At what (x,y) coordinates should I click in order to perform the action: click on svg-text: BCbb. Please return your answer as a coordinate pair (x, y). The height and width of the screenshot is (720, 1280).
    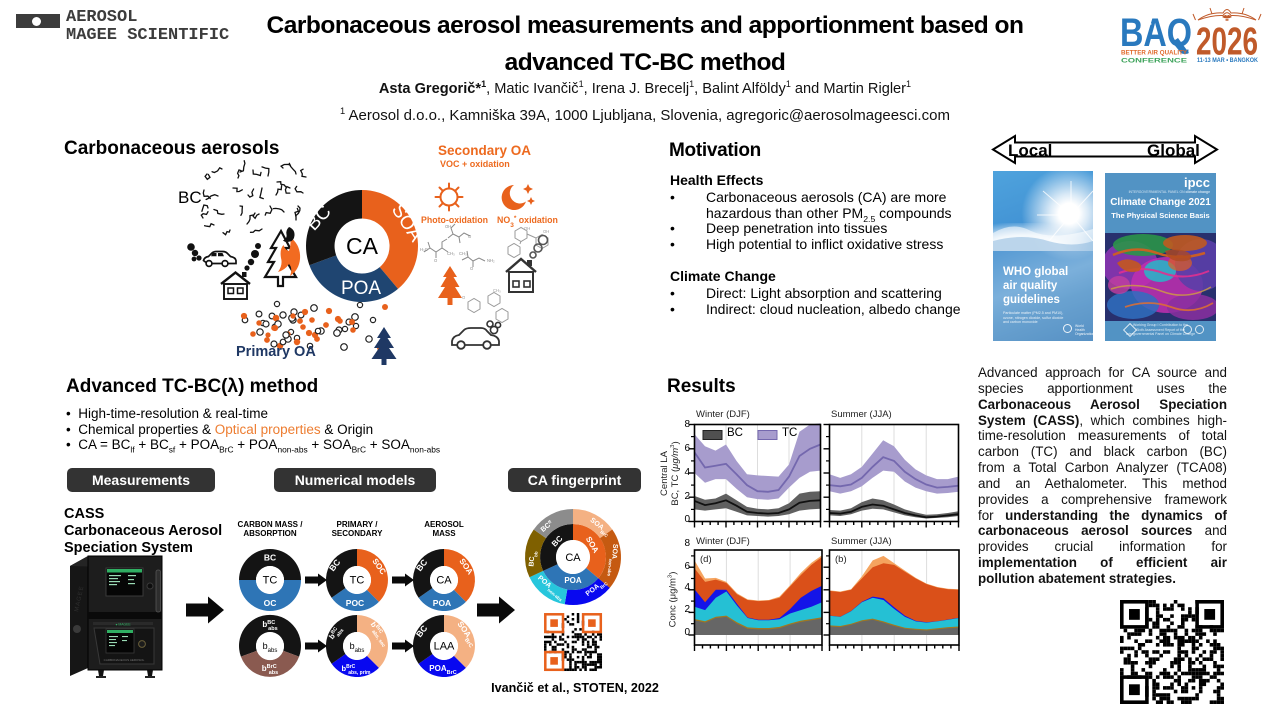
    Looking at the image, I should click on (533, 559).